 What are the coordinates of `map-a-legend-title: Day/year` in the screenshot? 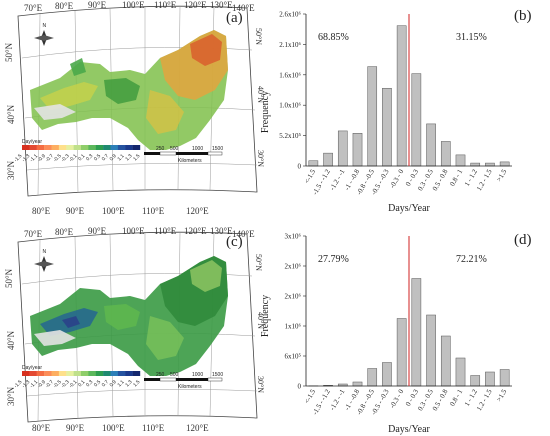 It's located at (32, 142).